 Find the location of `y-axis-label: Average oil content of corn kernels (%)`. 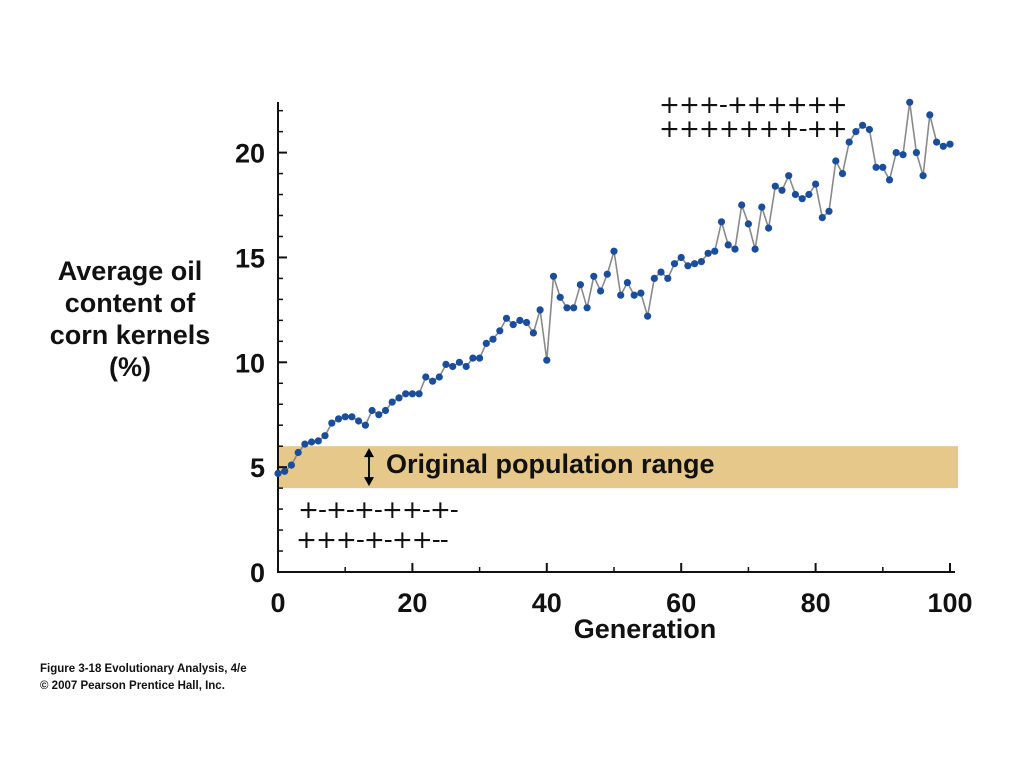

y-axis-label: Average oil content of corn kernels (%) is located at coordinates (130, 319).